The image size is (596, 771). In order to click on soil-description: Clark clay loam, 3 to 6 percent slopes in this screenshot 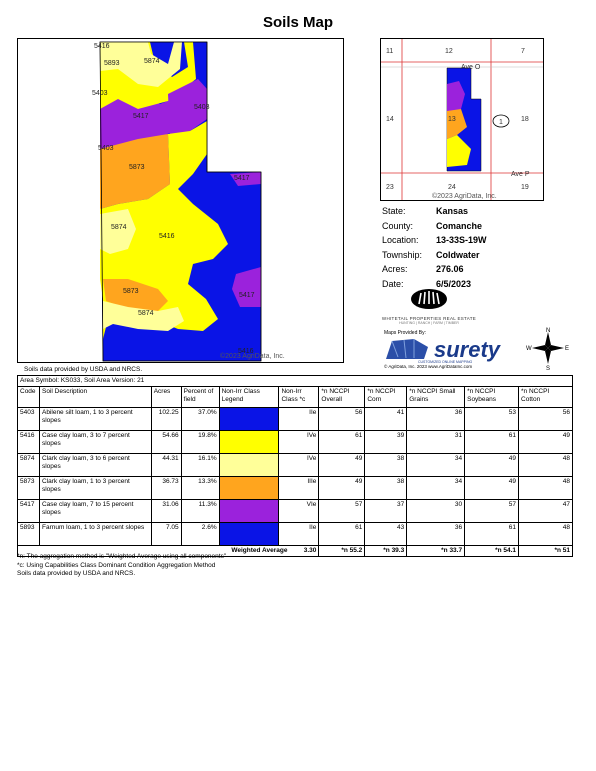, I will do `click(95, 465)`.